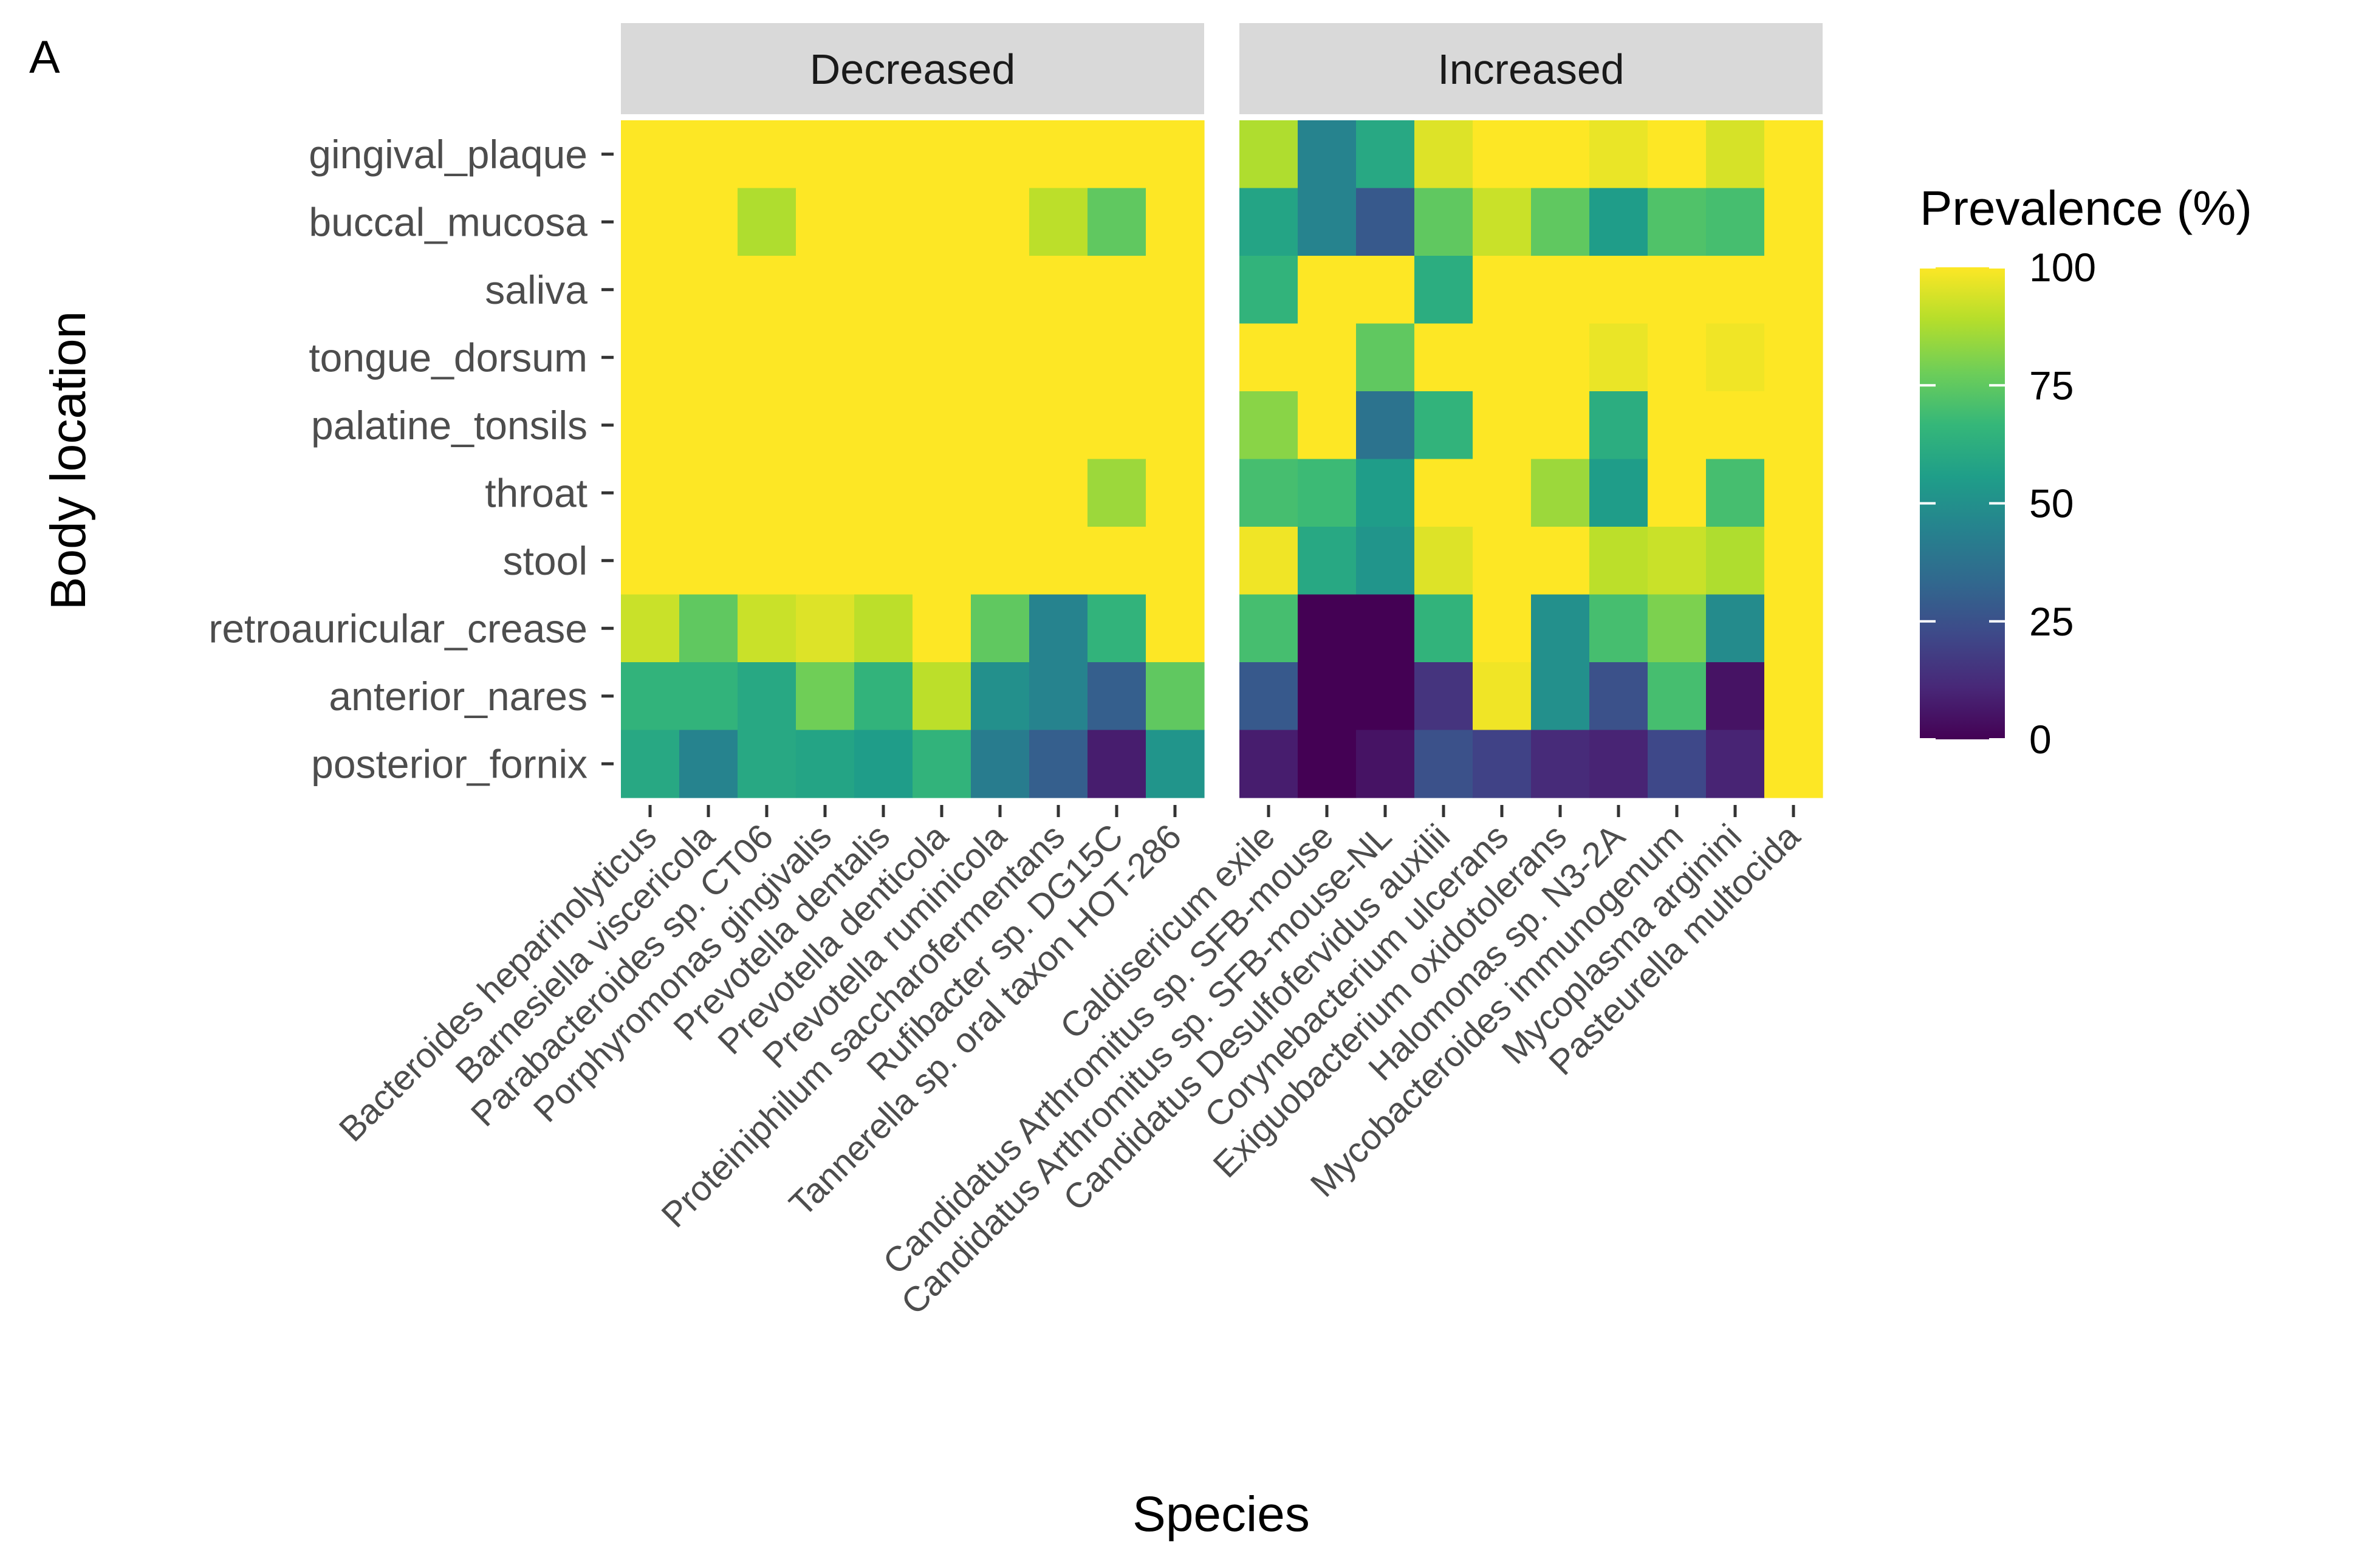 This screenshot has height=1568, width=2353. I want to click on heatmap-cell-increased-r5-c9, so click(1793, 493).